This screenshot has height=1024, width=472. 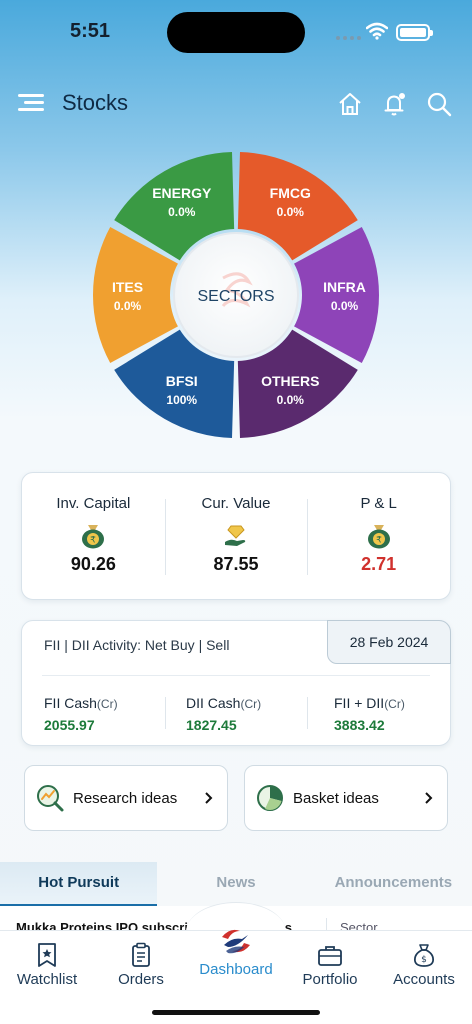 I want to click on dynamic-island, so click(x=236, y=32).